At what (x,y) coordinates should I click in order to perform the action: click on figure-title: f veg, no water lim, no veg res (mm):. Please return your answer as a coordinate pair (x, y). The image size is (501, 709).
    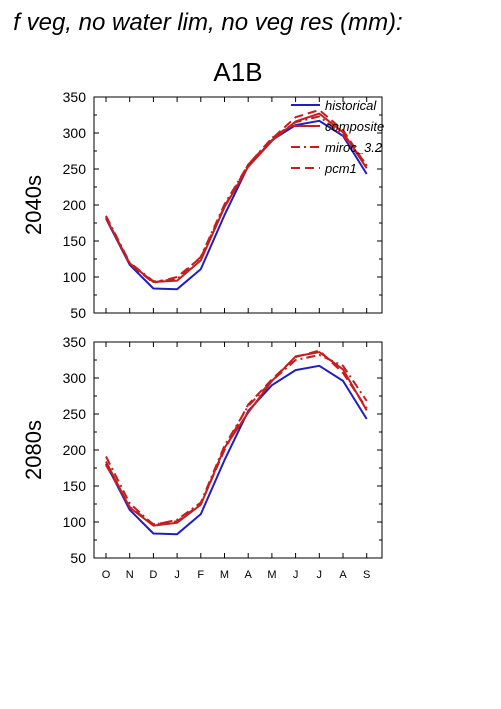
    Looking at the image, I should click on (207, 22).